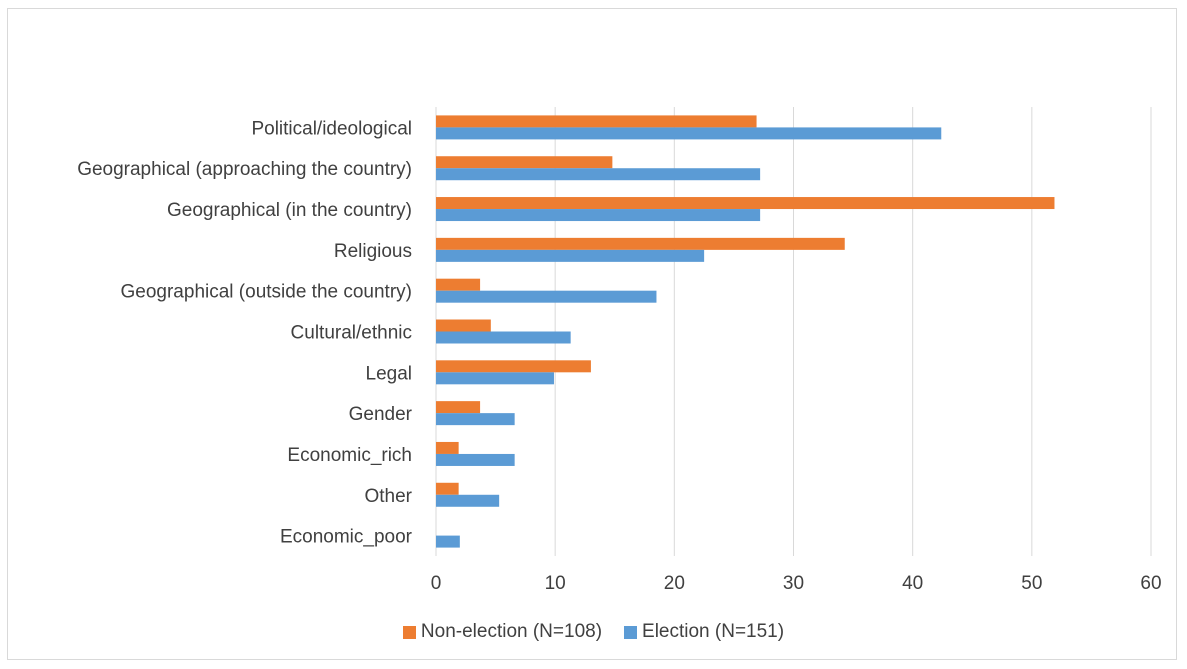  I want to click on x-tick-label: 30, so click(793, 583).